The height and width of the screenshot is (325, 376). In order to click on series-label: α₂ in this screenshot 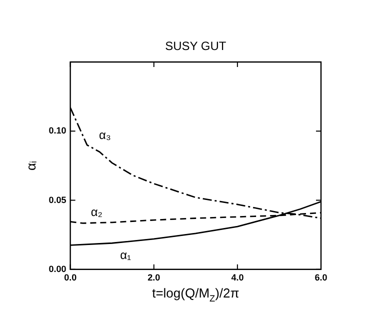, I will do `click(96, 212)`.